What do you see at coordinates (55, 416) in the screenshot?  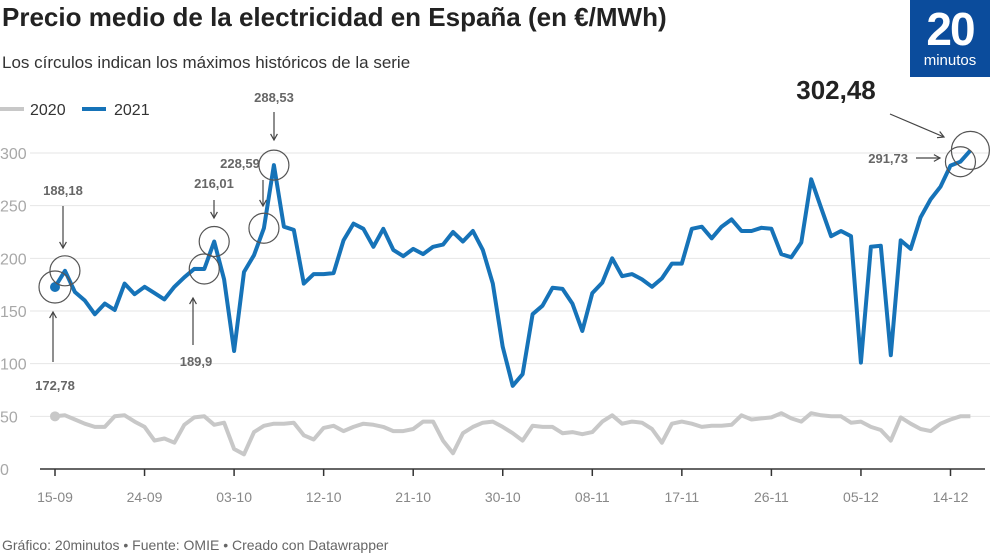 I see `series-start-dot-2020` at bounding box center [55, 416].